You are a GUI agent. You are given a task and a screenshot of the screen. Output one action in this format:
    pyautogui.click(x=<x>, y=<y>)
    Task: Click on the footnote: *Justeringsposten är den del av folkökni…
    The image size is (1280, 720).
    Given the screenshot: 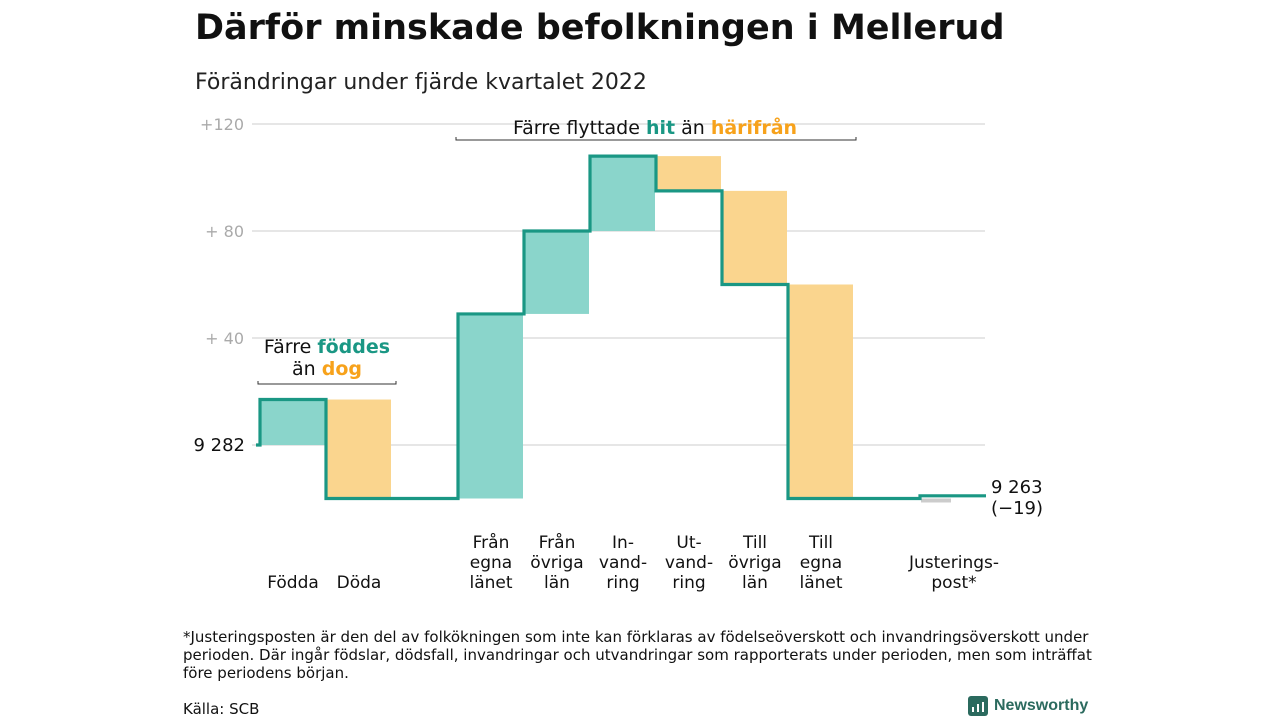 What is the action you would take?
    pyautogui.click(x=637, y=655)
    